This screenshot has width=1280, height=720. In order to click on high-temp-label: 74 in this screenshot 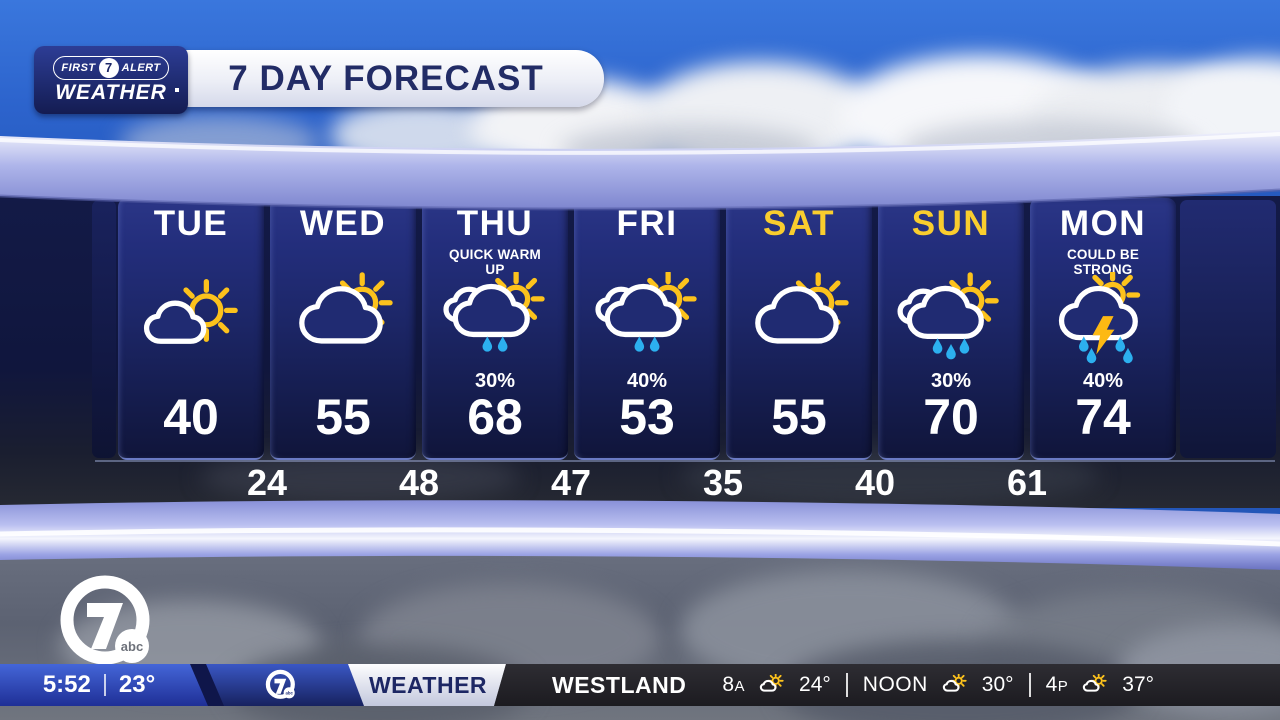, I will do `click(1103, 417)`.